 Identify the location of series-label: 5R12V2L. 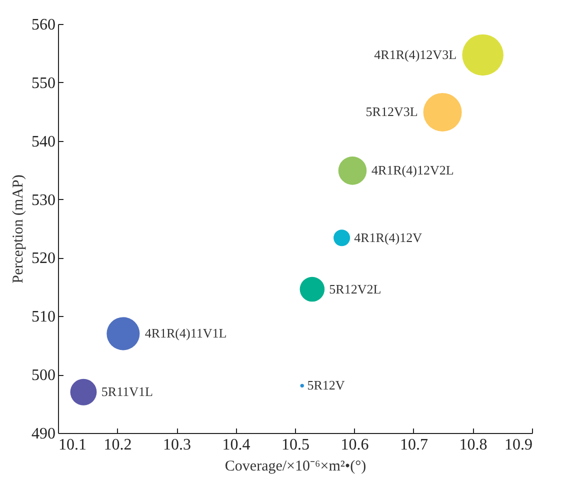
(355, 288).